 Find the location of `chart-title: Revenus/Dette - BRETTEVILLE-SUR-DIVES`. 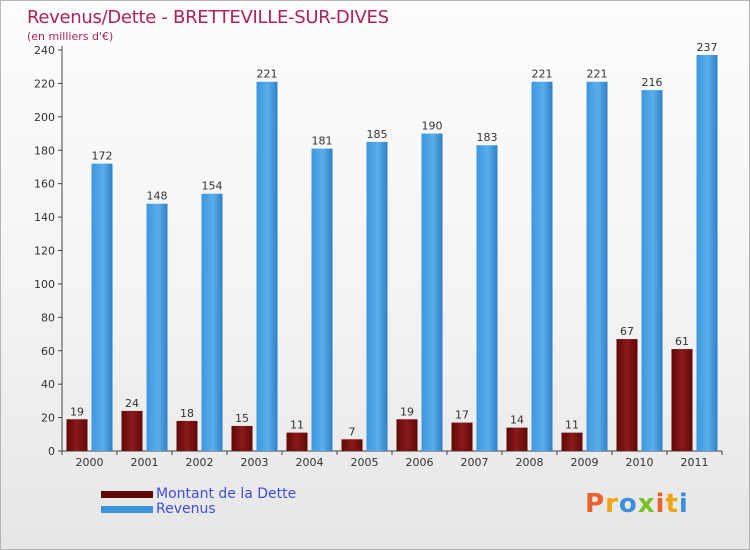

chart-title: Revenus/Dette - BRETTEVILLE-SUR-DIVES is located at coordinates (208, 17).